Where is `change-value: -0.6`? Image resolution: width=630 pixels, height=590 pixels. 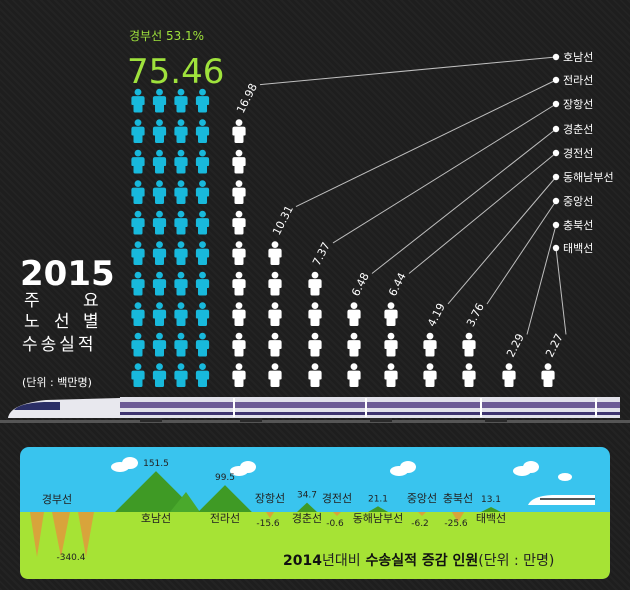
change-value: -0.6 is located at coordinates (335, 524).